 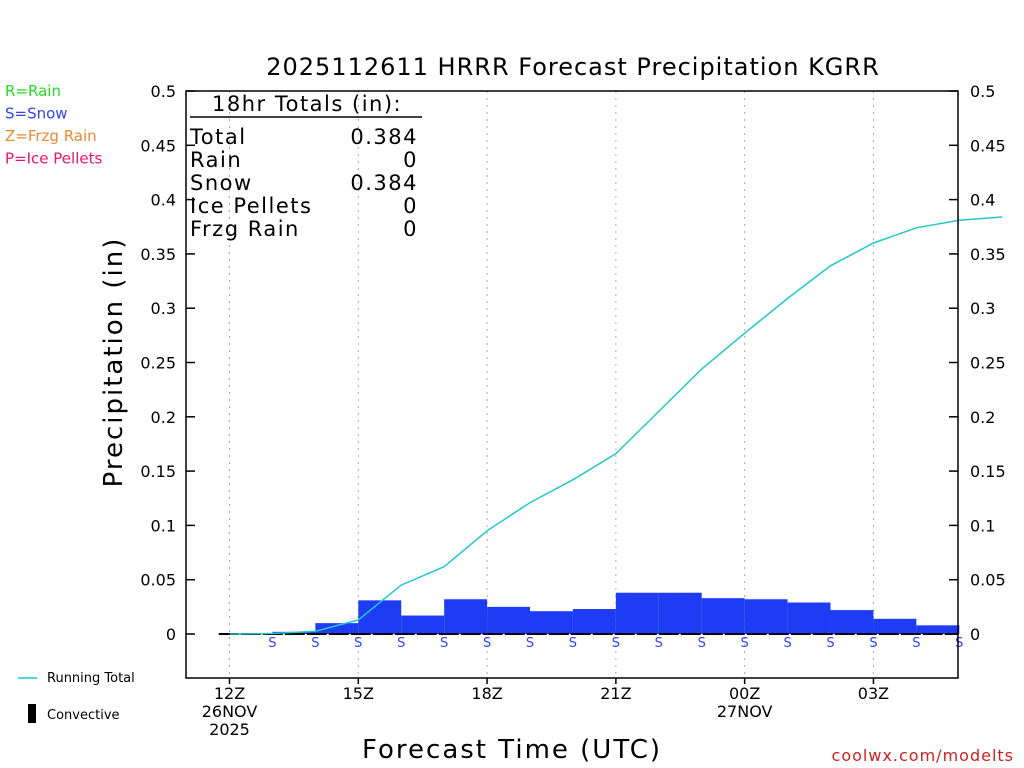 I want to click on y-tick-label-right: 0.1, so click(x=982, y=525).